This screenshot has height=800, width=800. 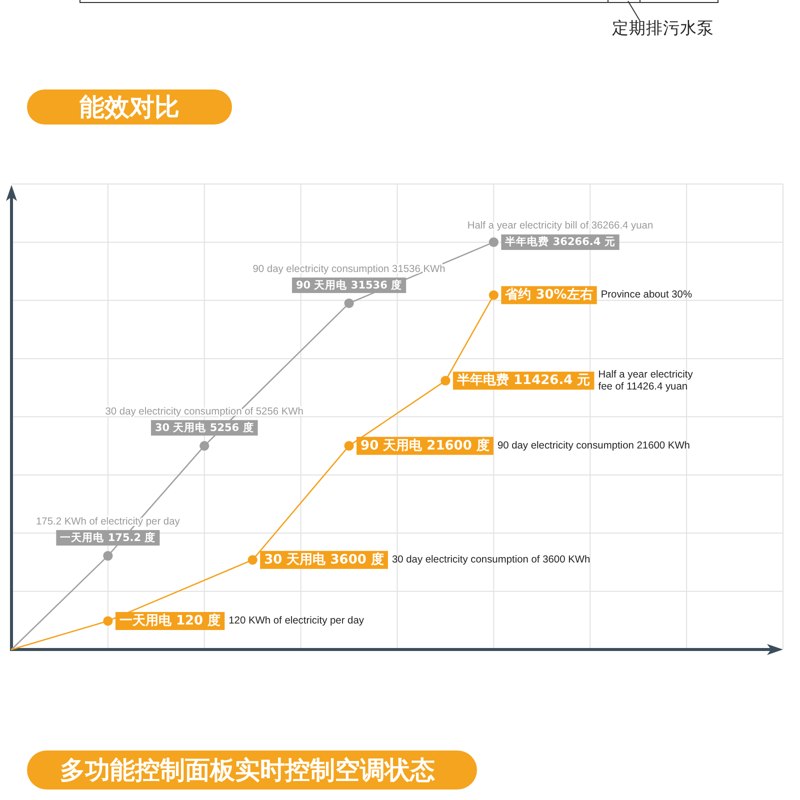 I want to click on annotation: 30 天用电 5256 度, so click(x=204, y=427).